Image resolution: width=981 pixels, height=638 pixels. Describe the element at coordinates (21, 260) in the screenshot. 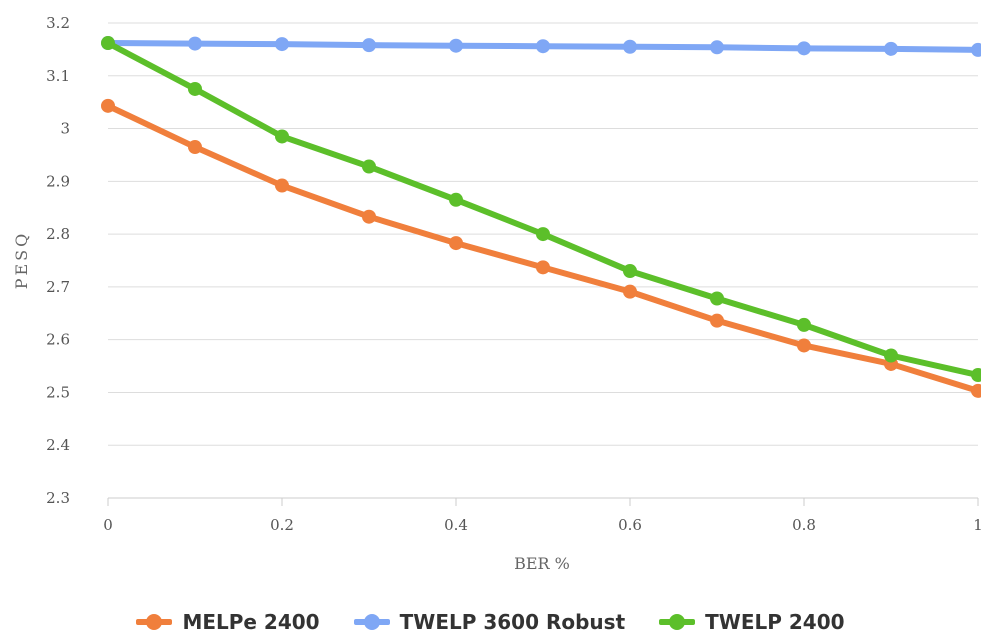

I see `y-axis-title: PESQ` at that location.